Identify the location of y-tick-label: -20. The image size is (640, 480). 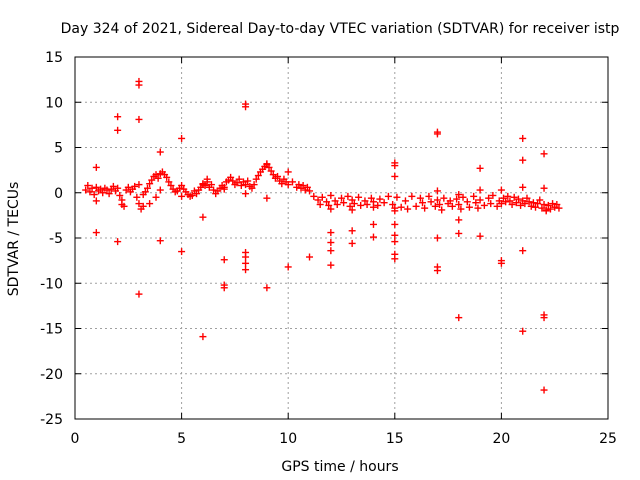
(51, 375).